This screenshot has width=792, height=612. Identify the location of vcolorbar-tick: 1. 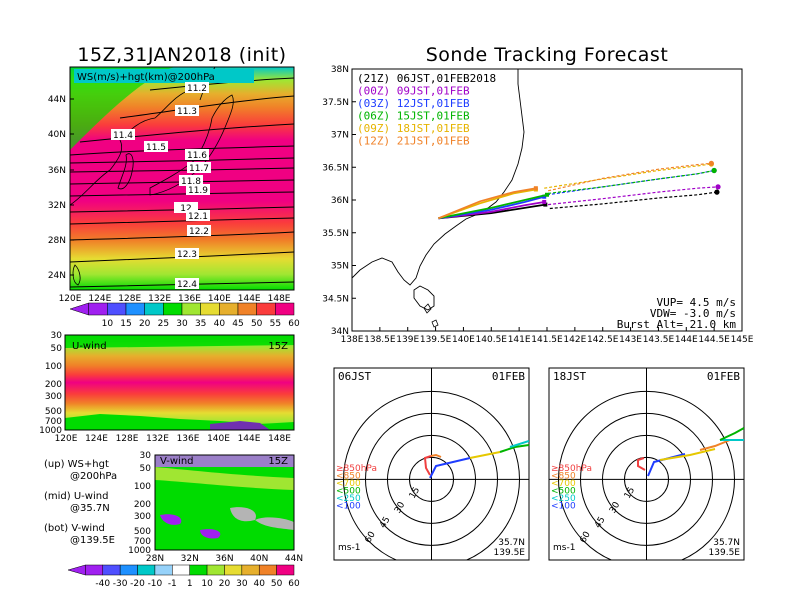
(190, 584).